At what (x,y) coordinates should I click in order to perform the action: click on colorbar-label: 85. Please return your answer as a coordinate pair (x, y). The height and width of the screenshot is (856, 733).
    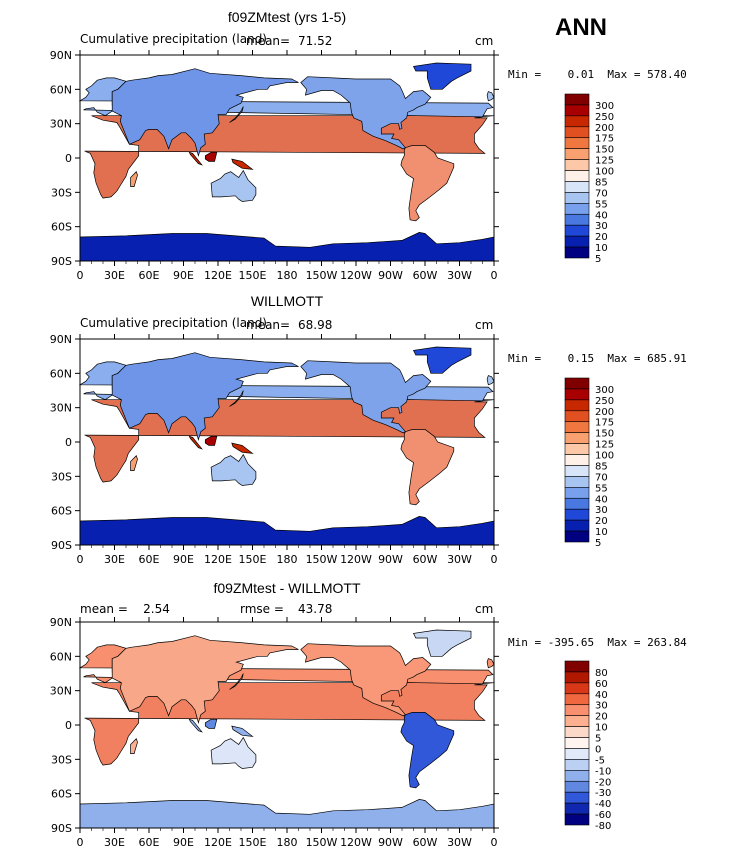
    Looking at the image, I should click on (601, 466).